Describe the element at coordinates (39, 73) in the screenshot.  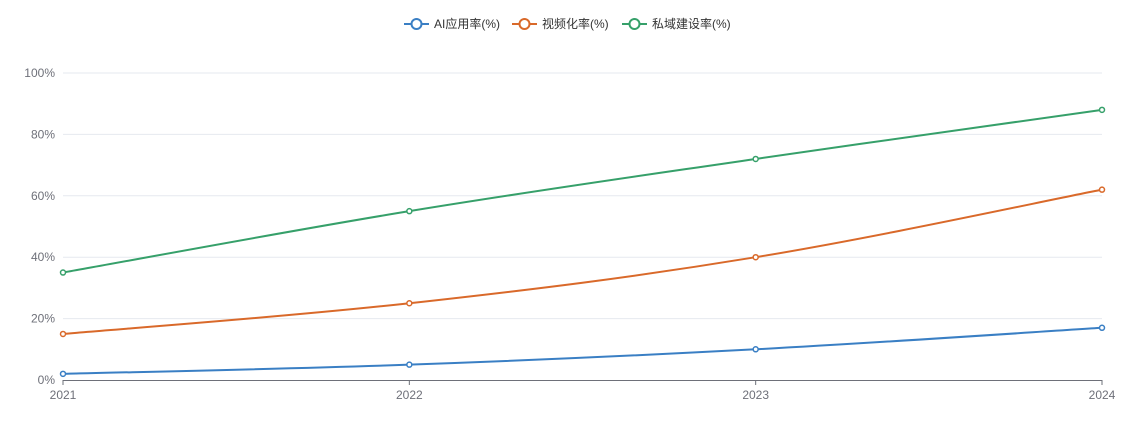
I see `y-tick-label: 100%` at that location.